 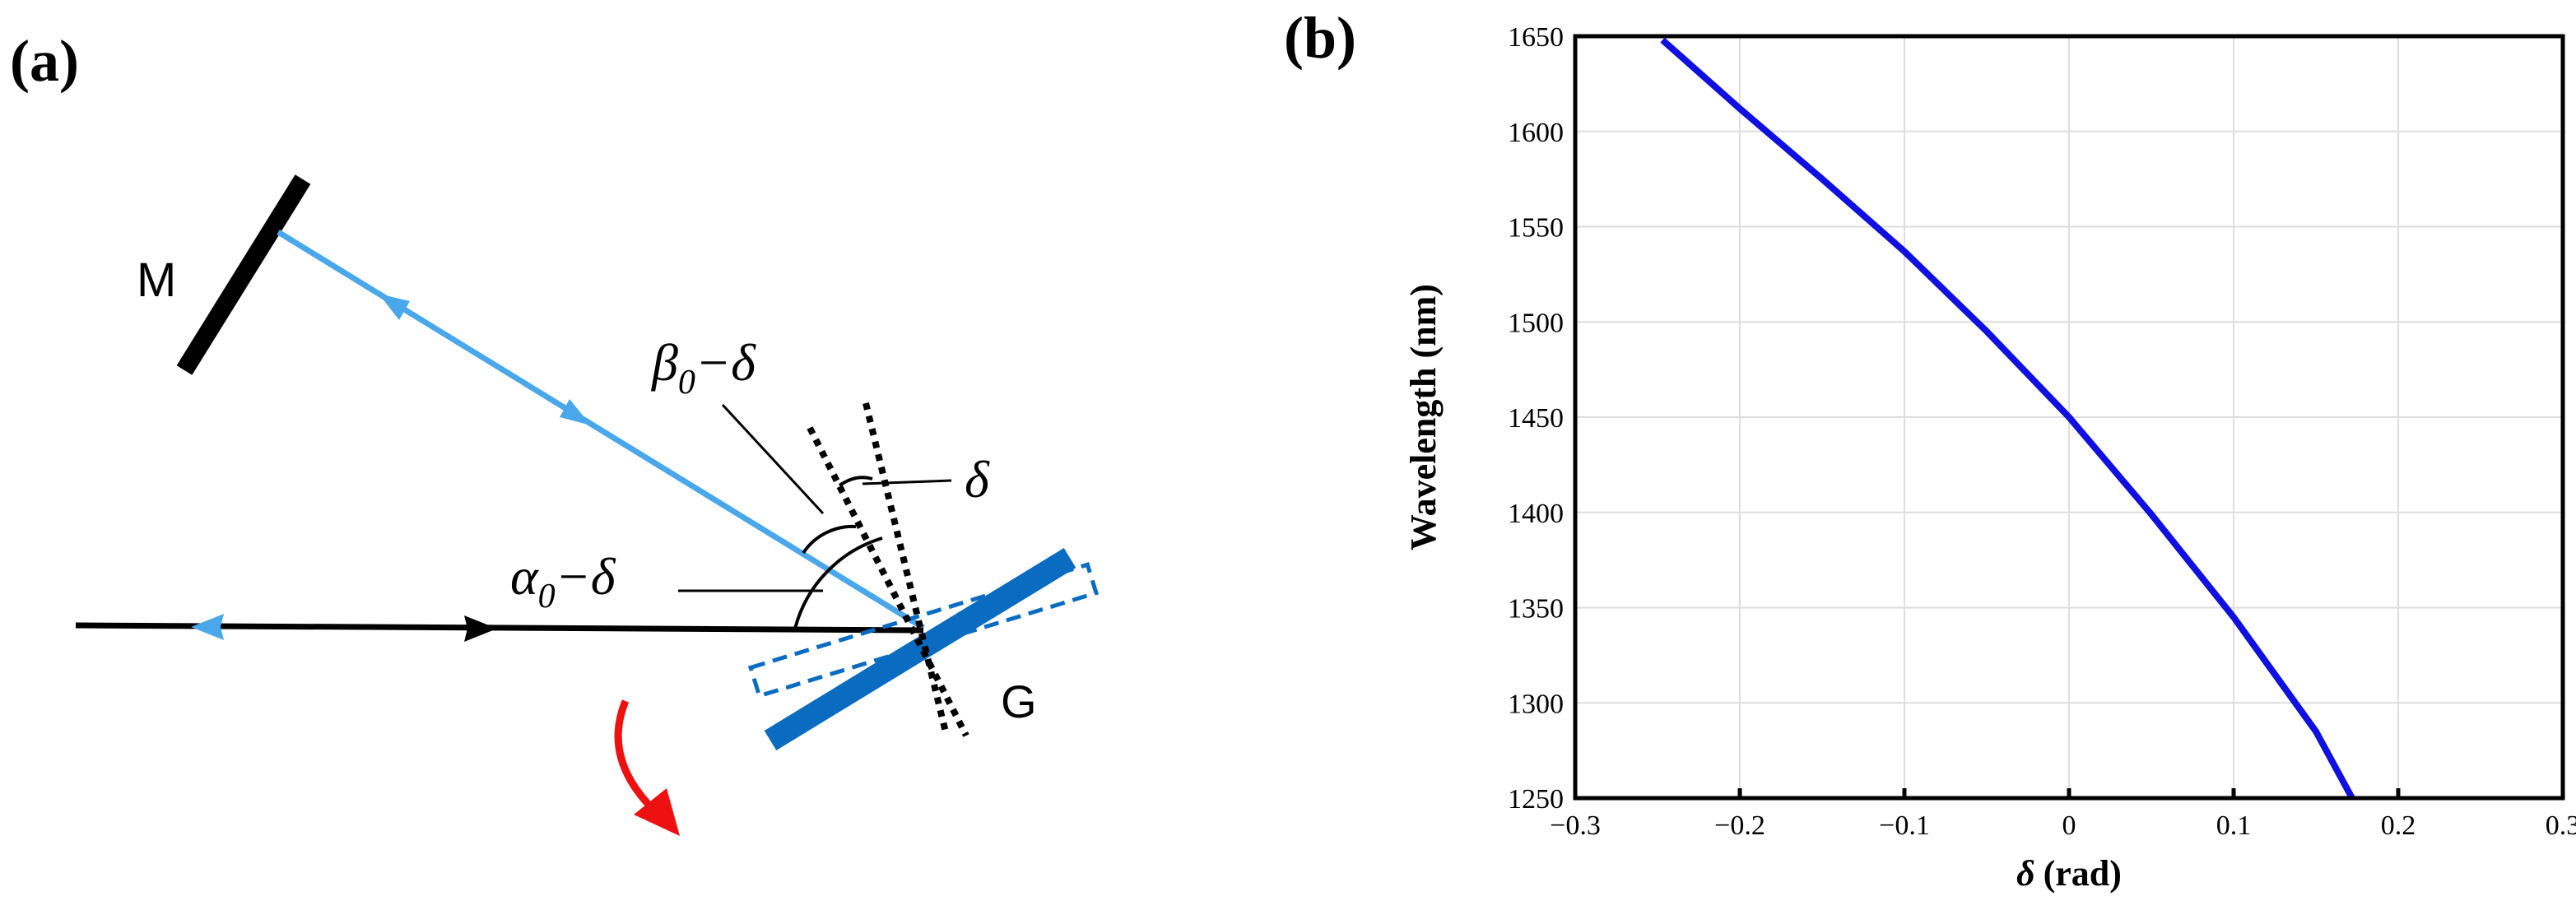 What do you see at coordinates (1536, 514) in the screenshot?
I see `y-tick-label: 1400` at bounding box center [1536, 514].